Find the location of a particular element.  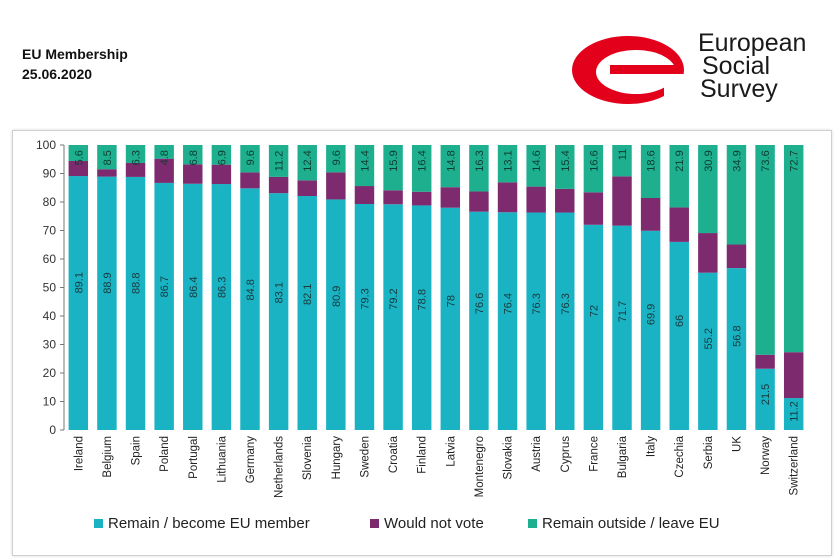

x-tick-label: Czechia is located at coordinates (680, 456).